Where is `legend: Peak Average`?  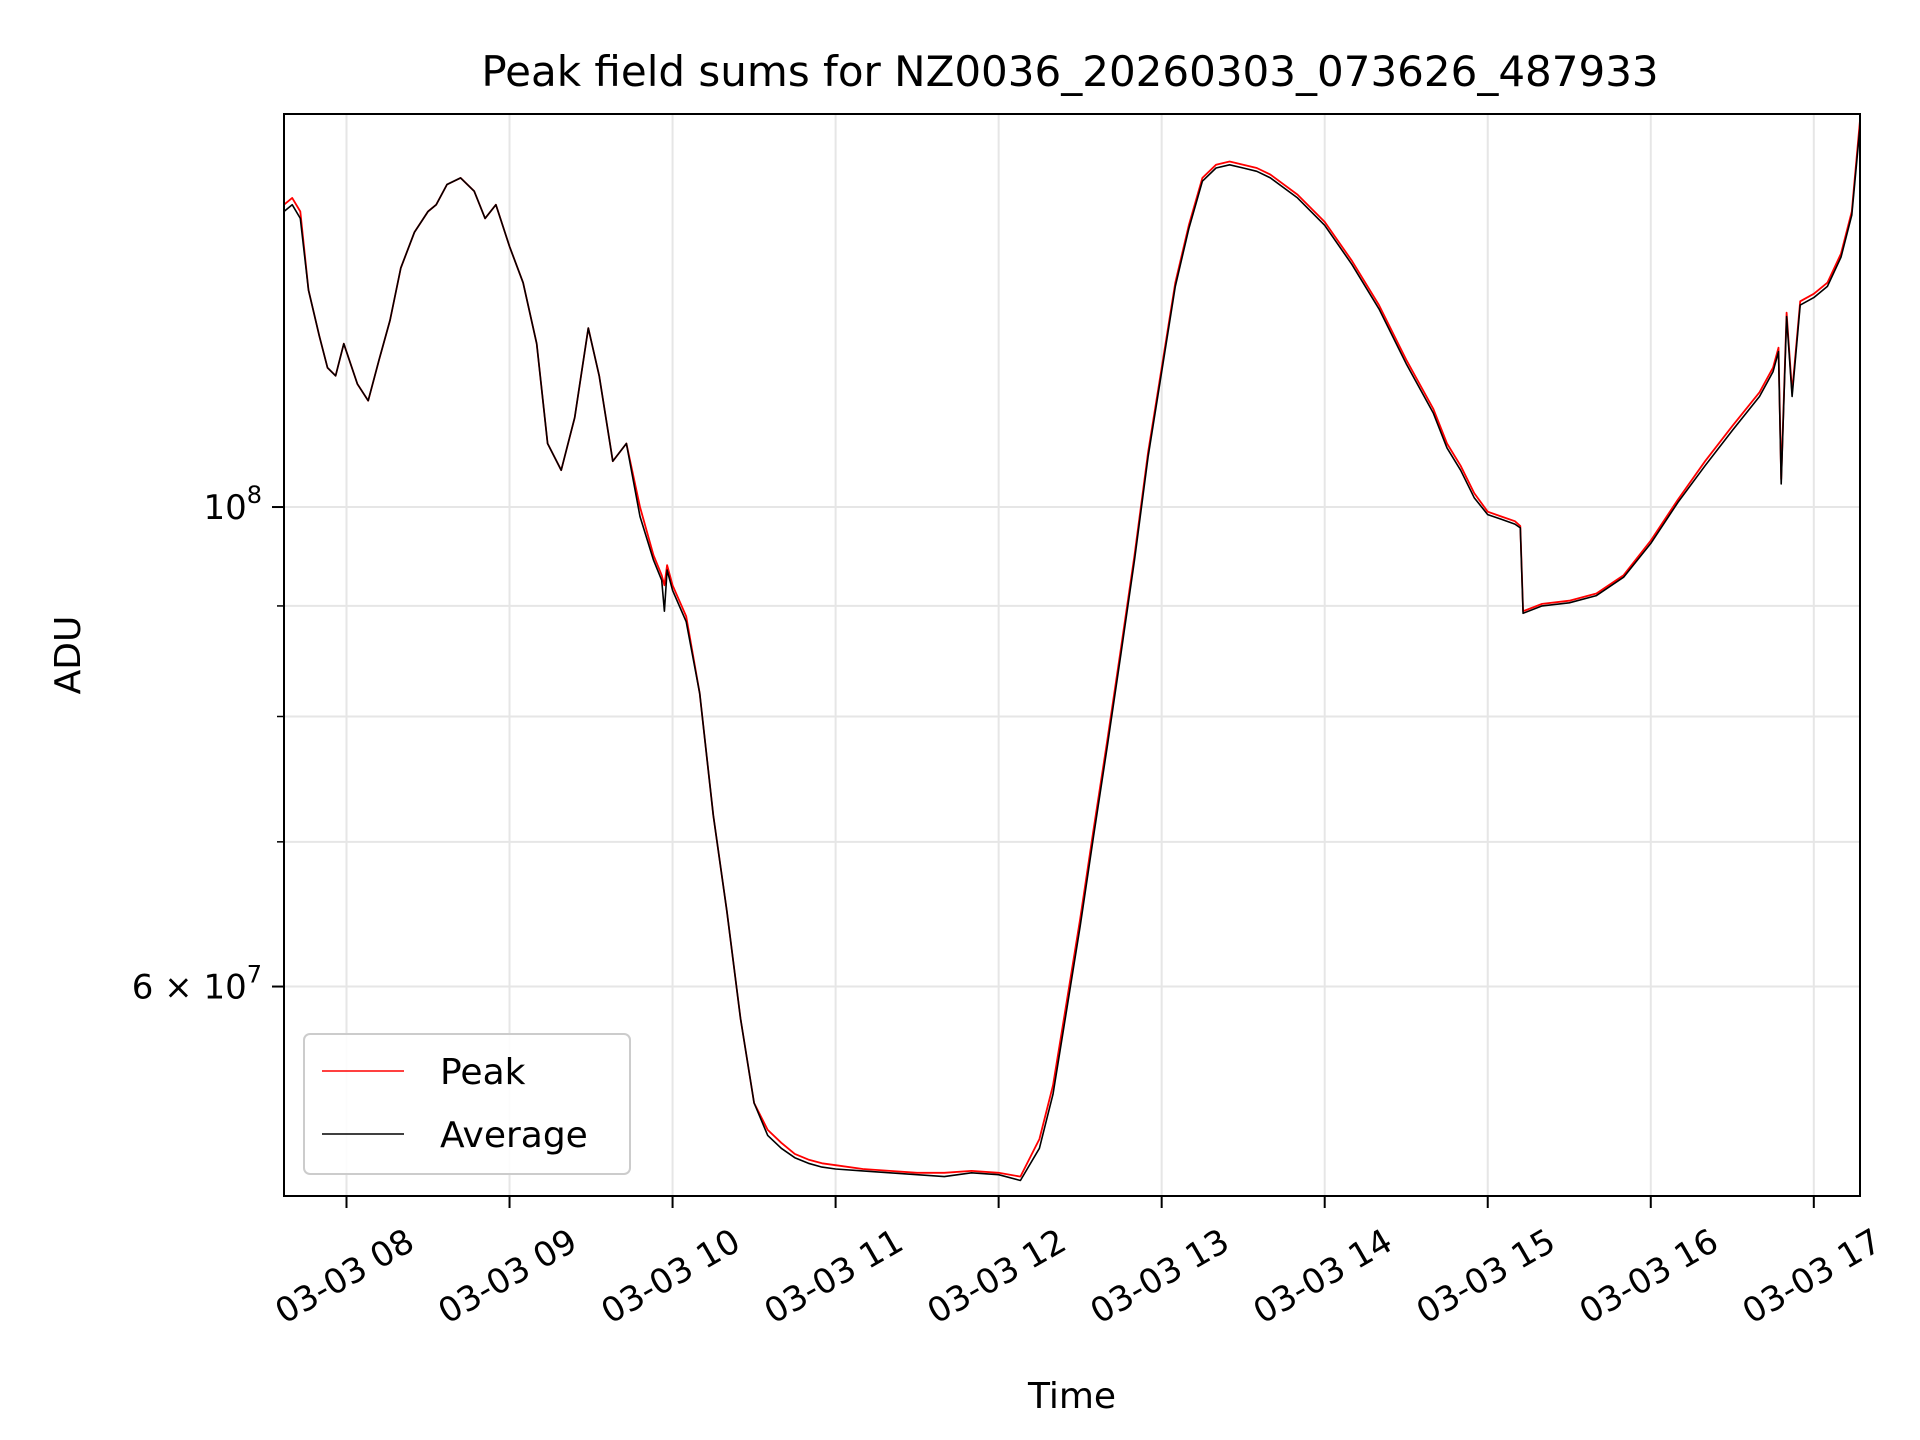
legend: Peak Average is located at coordinates (467, 1104).